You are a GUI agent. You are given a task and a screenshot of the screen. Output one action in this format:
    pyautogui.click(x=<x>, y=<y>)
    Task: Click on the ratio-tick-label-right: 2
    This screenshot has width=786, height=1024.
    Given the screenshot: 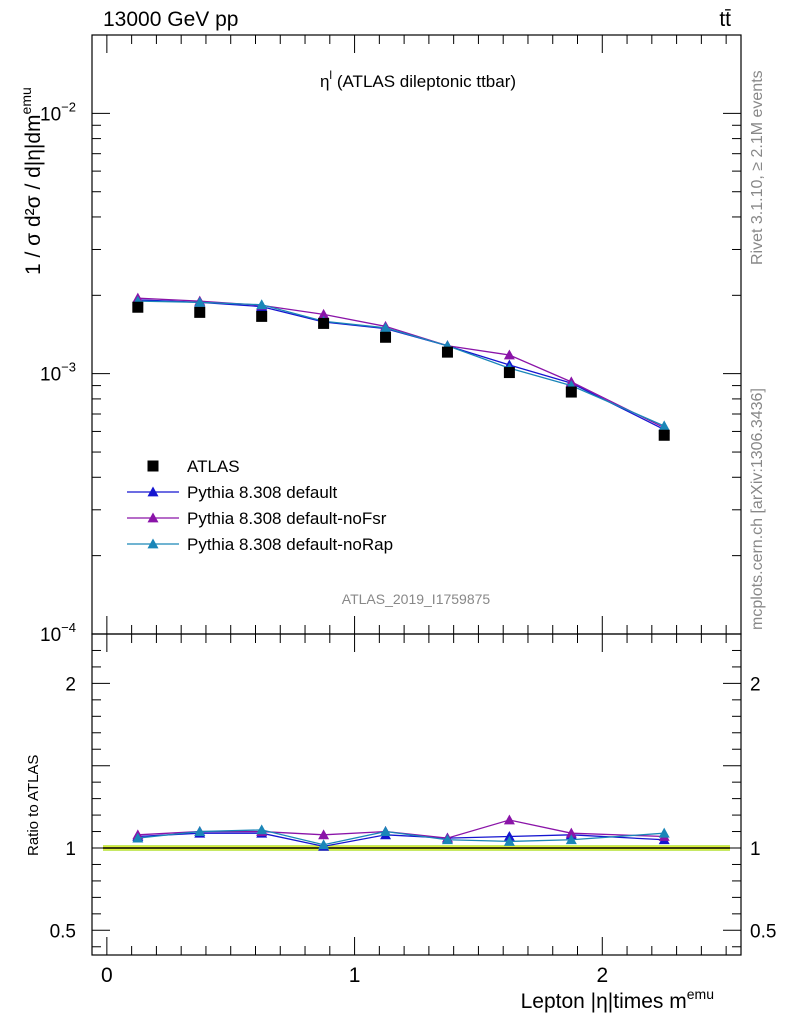 What is the action you would take?
    pyautogui.click(x=755, y=684)
    